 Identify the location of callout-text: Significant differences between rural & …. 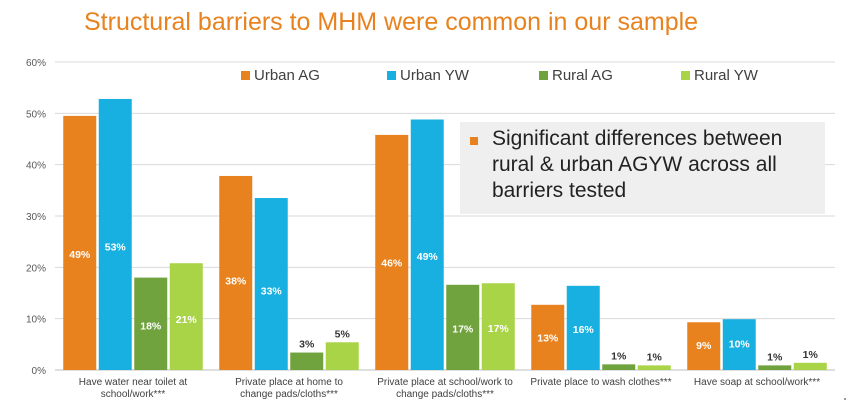
(637, 164).